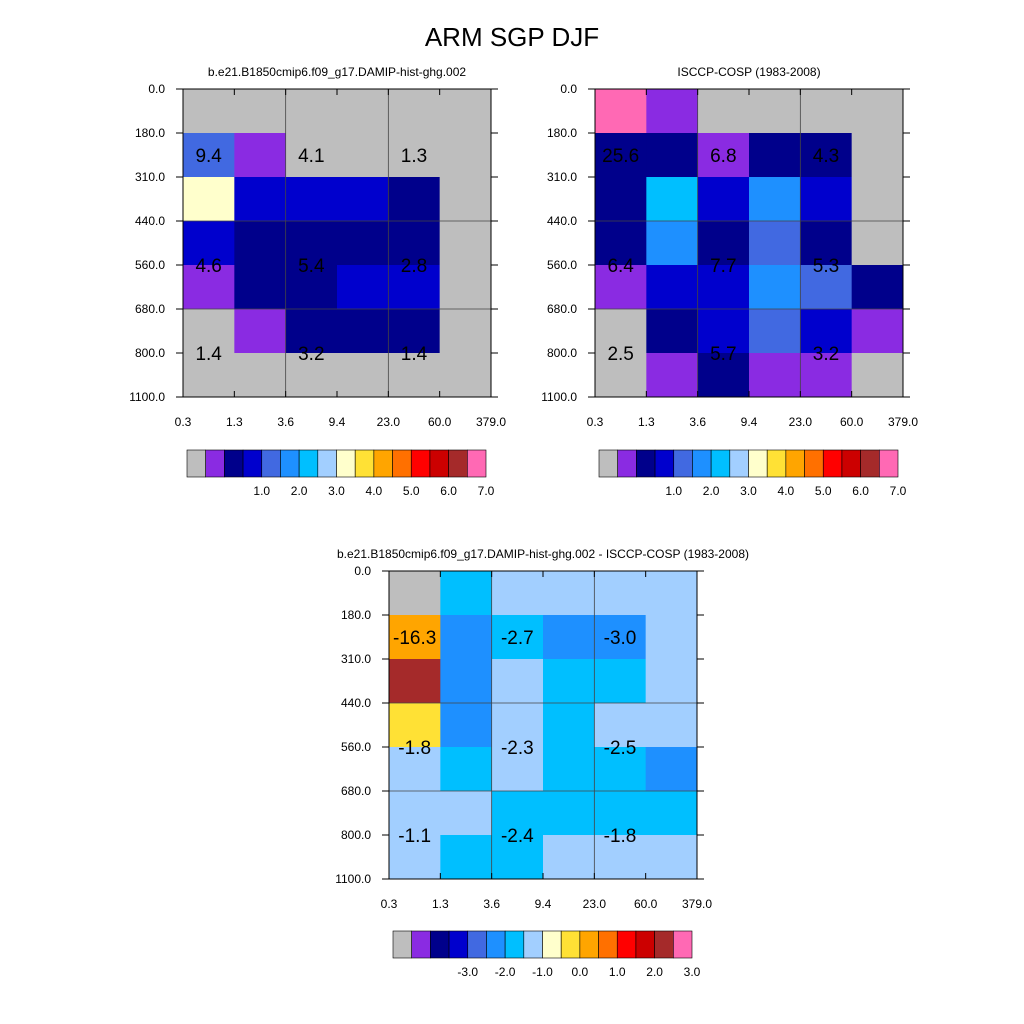 This screenshot has width=1024, height=1024. Describe the element at coordinates (285, 422) in the screenshot. I see `x-tick-label: 3.6` at that location.